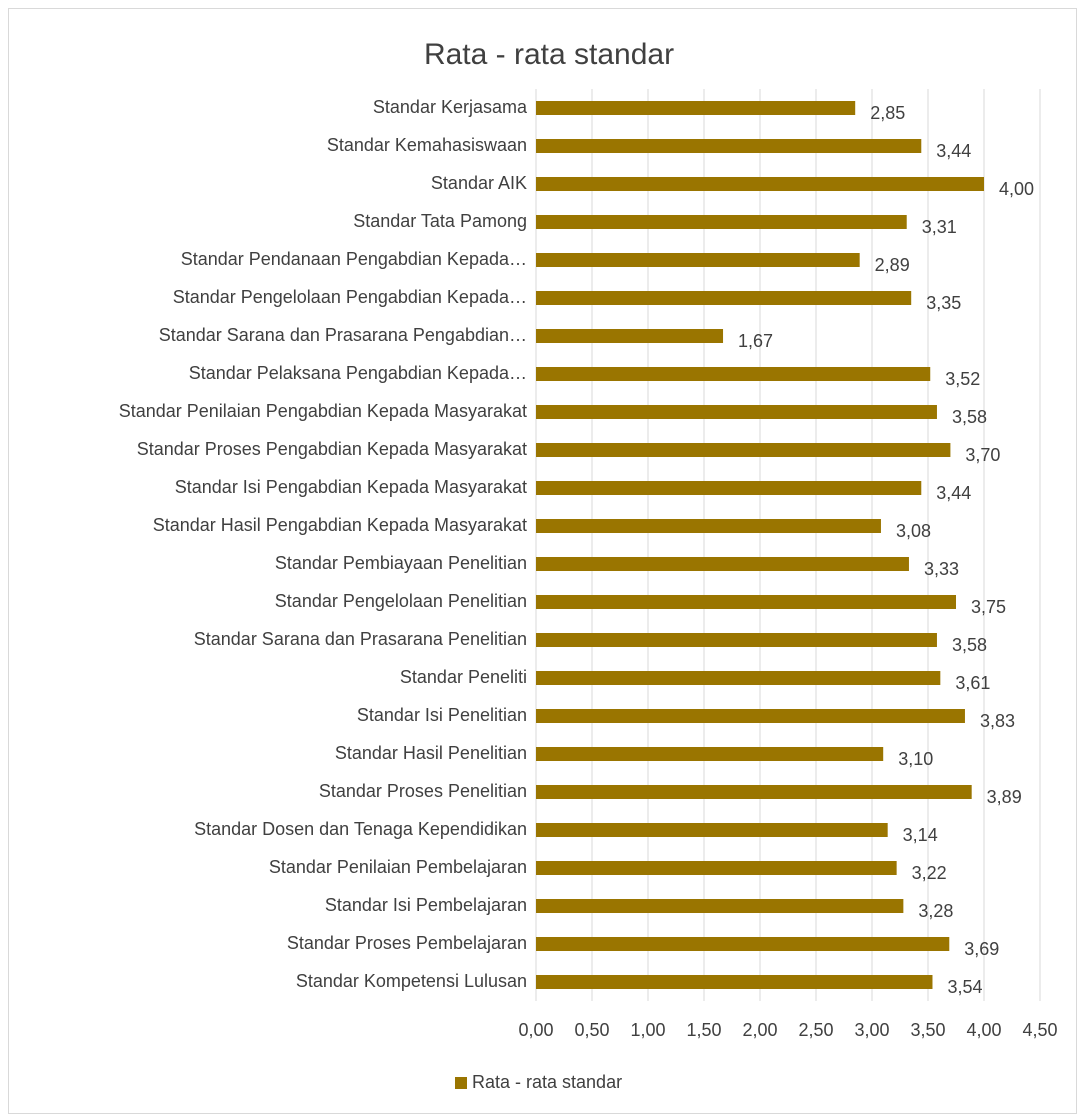 The width and height of the screenshot is (1078, 1120). What do you see at coordinates (981, 949) in the screenshot?
I see `value-label: 3,69` at bounding box center [981, 949].